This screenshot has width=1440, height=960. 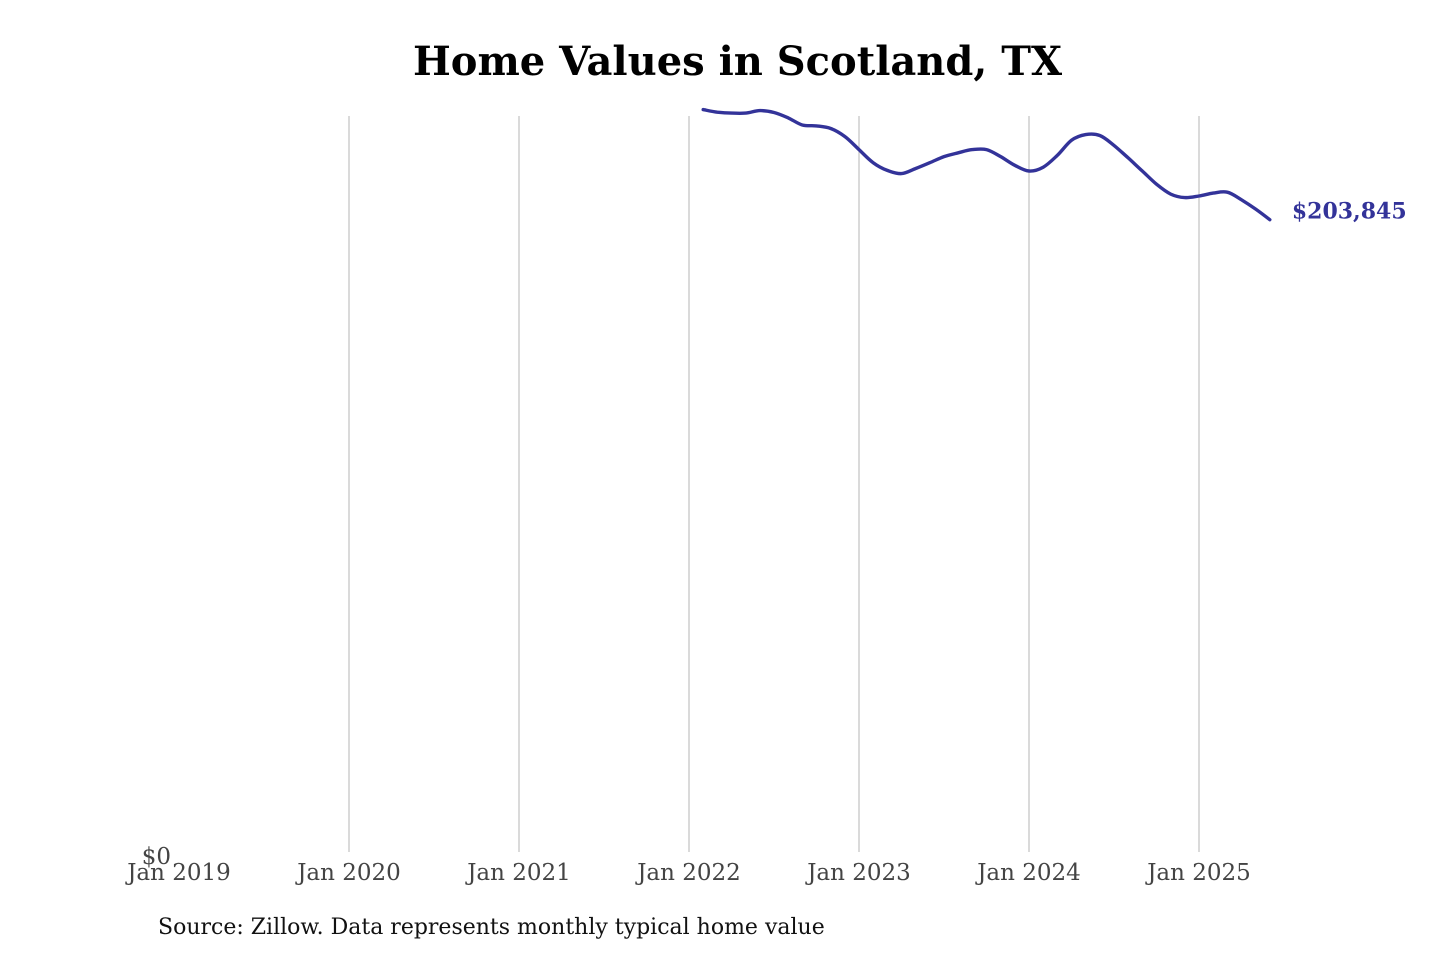 I want to click on series-layer, so click(x=986, y=164).